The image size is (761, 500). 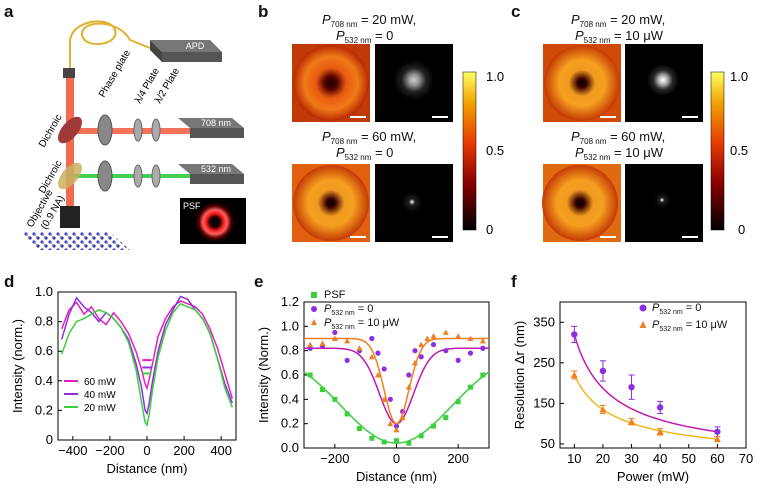 What do you see at coordinates (662, 200) in the screenshot?
I see `c-spot-60mw` at bounding box center [662, 200].